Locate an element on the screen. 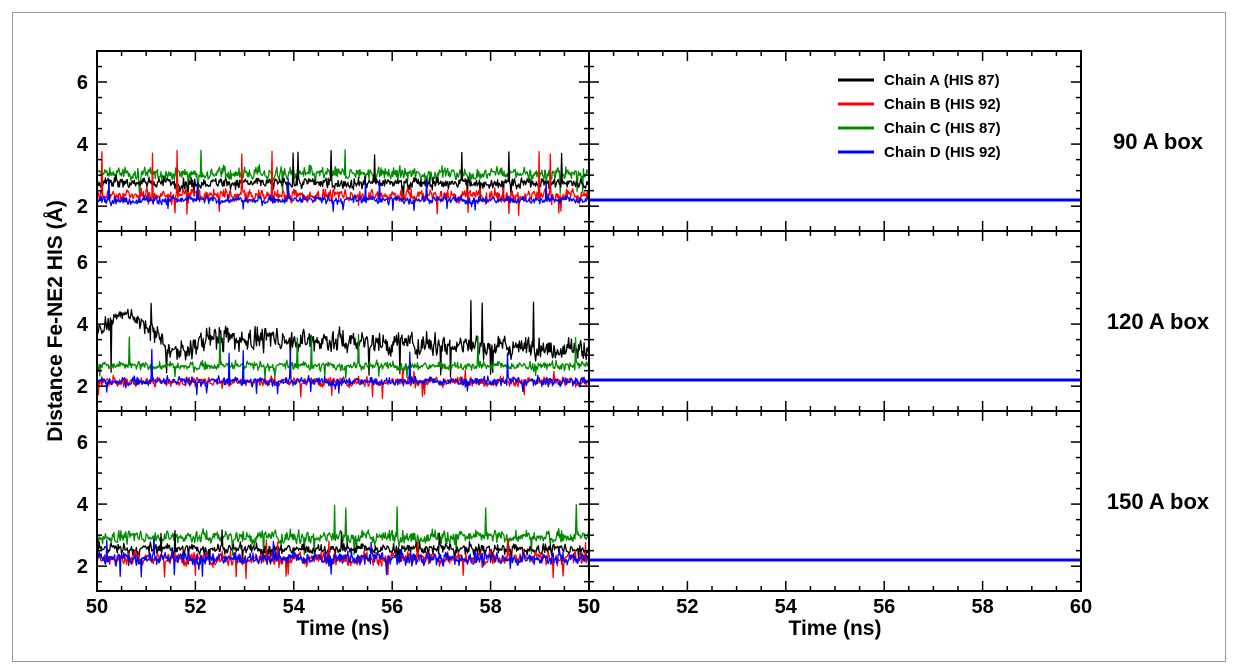 The height and width of the screenshot is (668, 1238). panel-frame-row1-right is located at coordinates (835, 141).